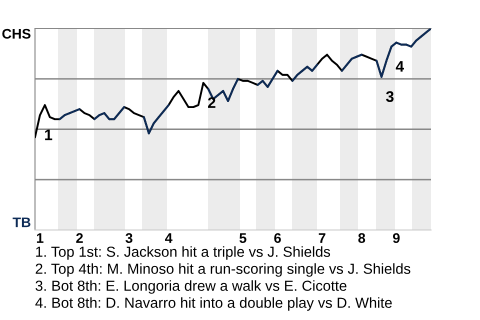 The image size is (480, 320). I want to click on x-tick-label: 4, so click(168, 238).